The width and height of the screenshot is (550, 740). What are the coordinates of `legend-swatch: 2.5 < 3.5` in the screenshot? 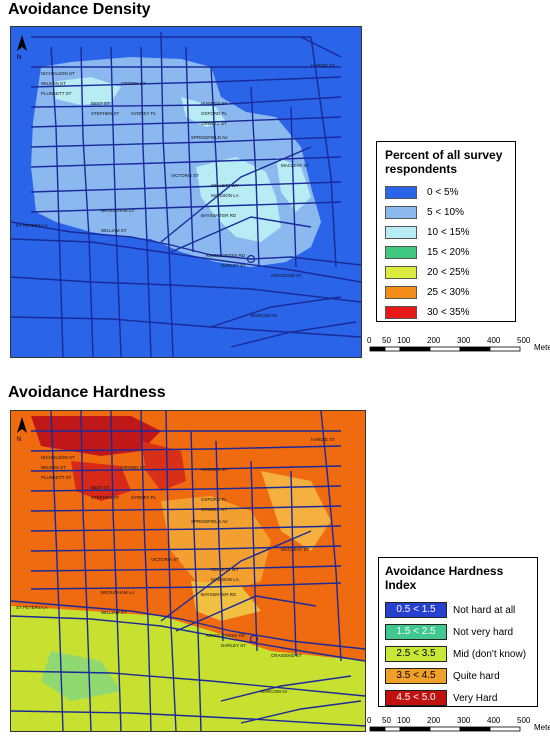 It's located at (416, 654).